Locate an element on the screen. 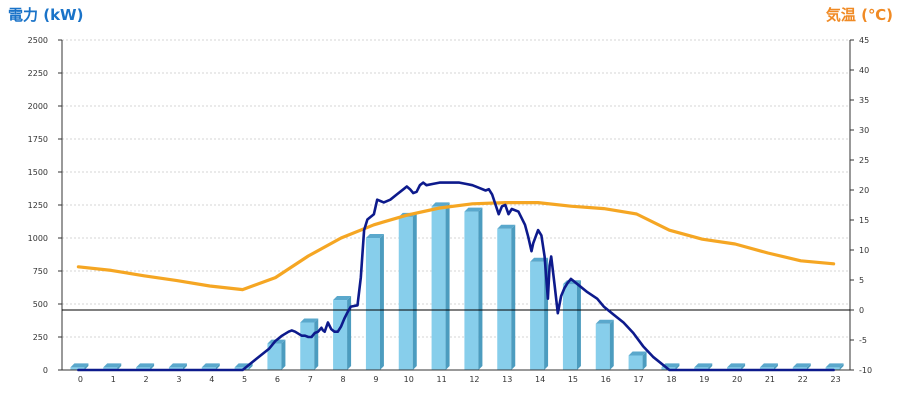  x-tick-label: 13 is located at coordinates (507, 379).